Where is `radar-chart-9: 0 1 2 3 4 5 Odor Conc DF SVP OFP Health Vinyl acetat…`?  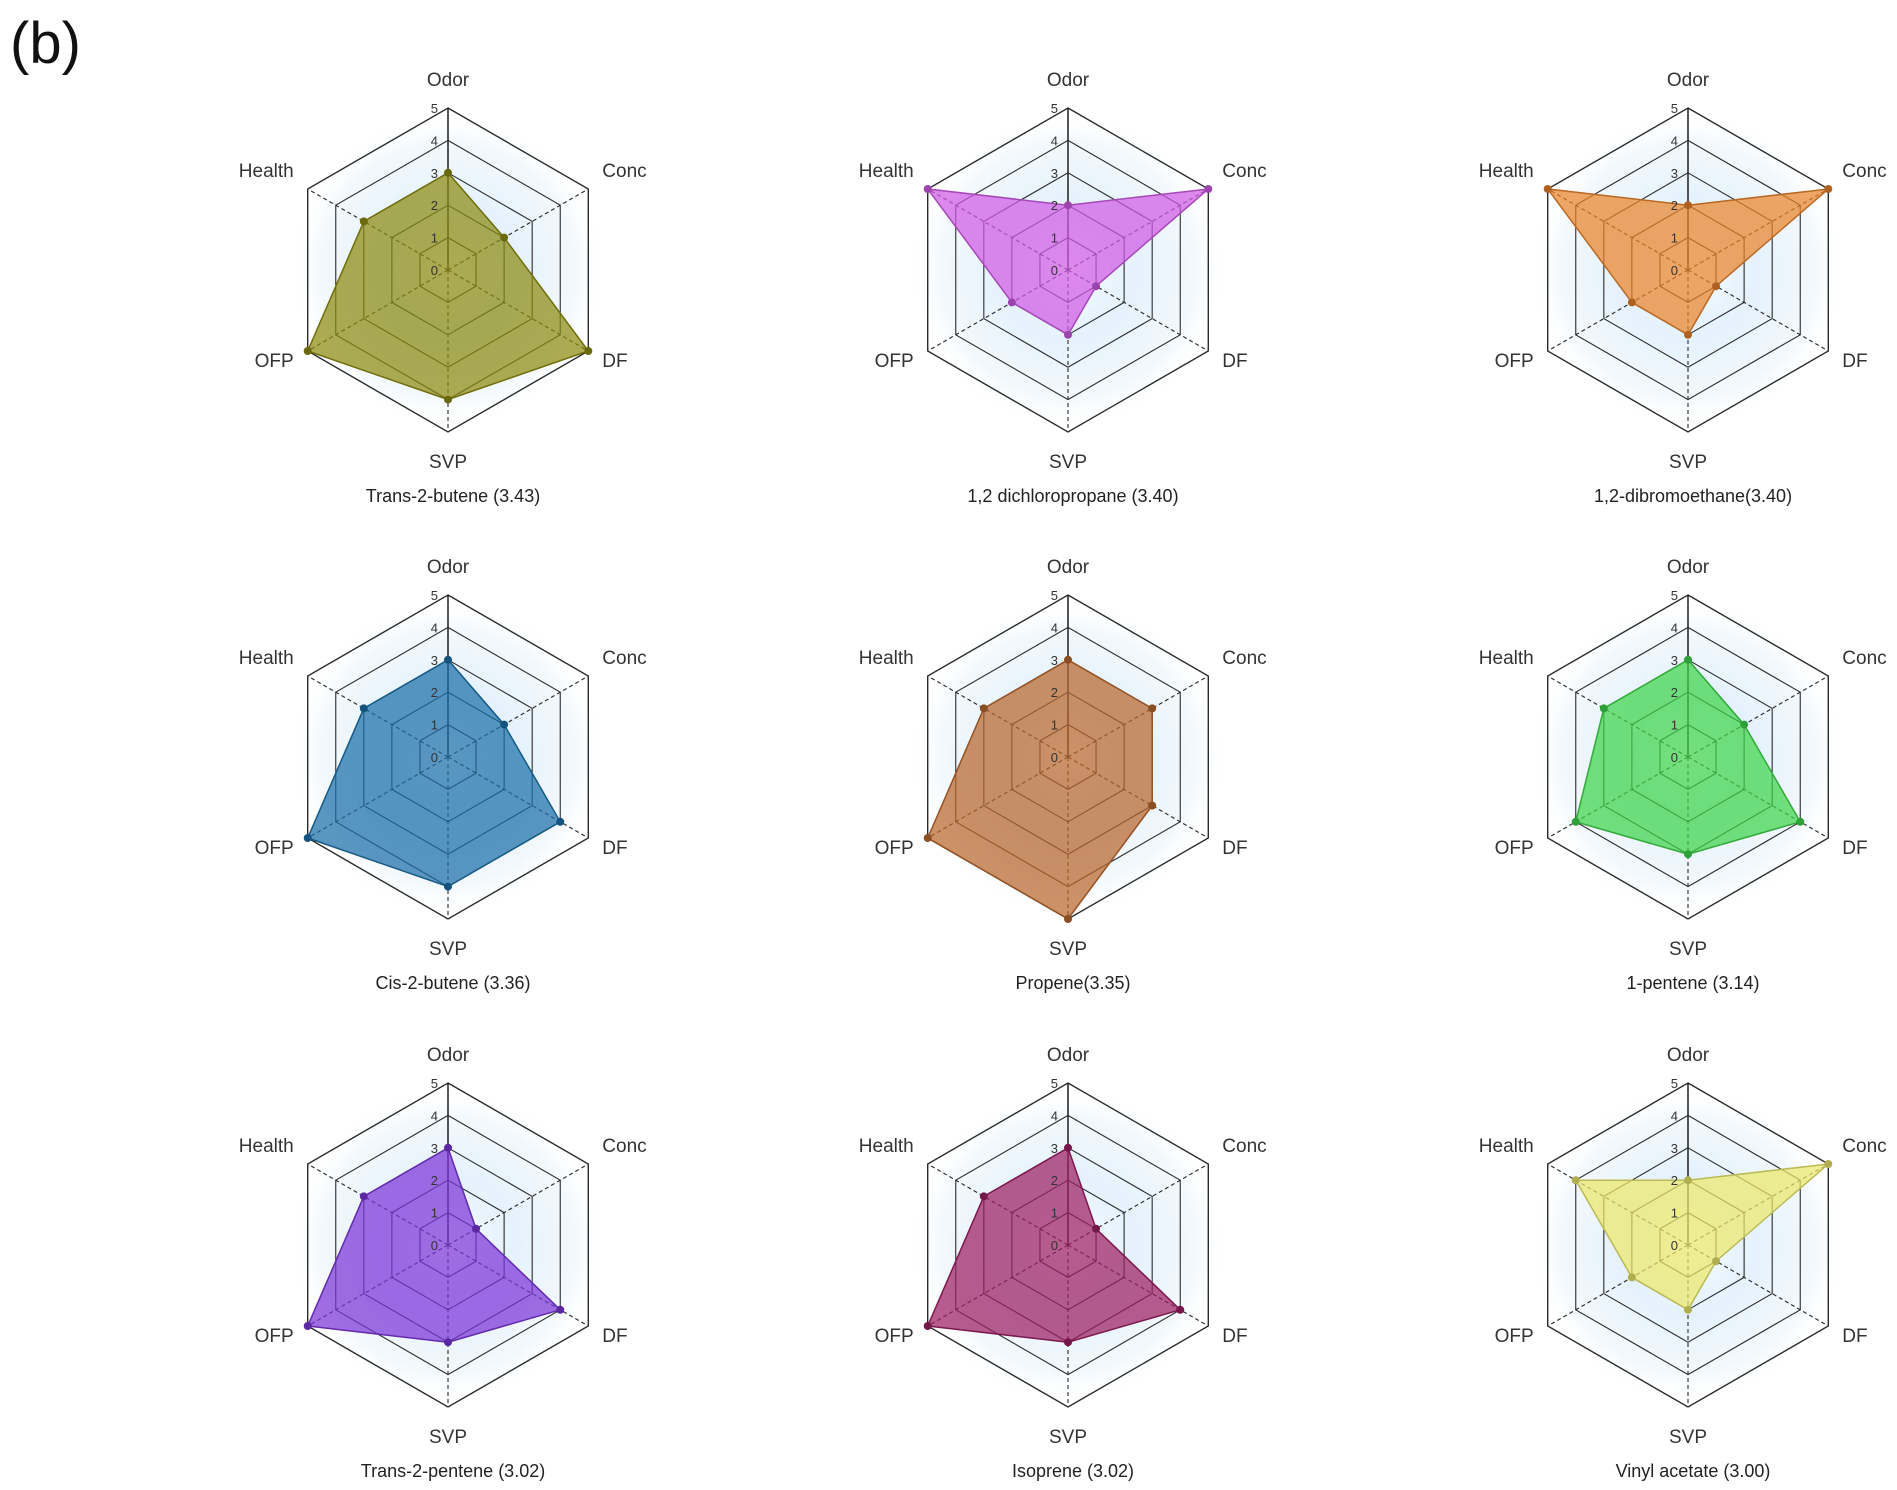 radar-chart-9: 0 1 2 3 4 5 Odor Conc DF SVP OFP Health Vinyl acetat… is located at coordinates (1683, 1263).